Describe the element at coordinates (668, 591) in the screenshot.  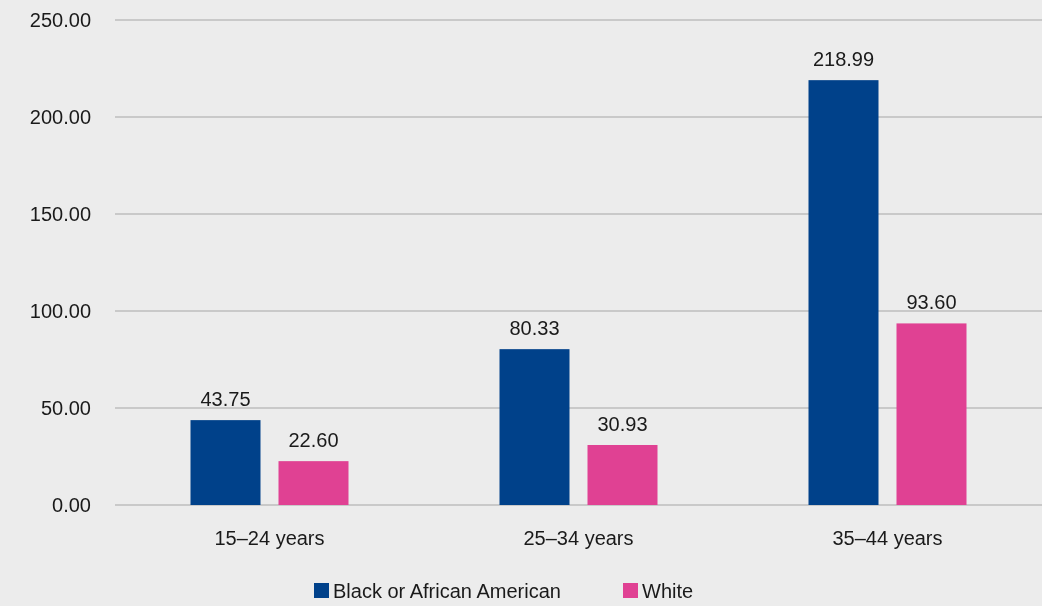
I see `legend-label: White` at that location.